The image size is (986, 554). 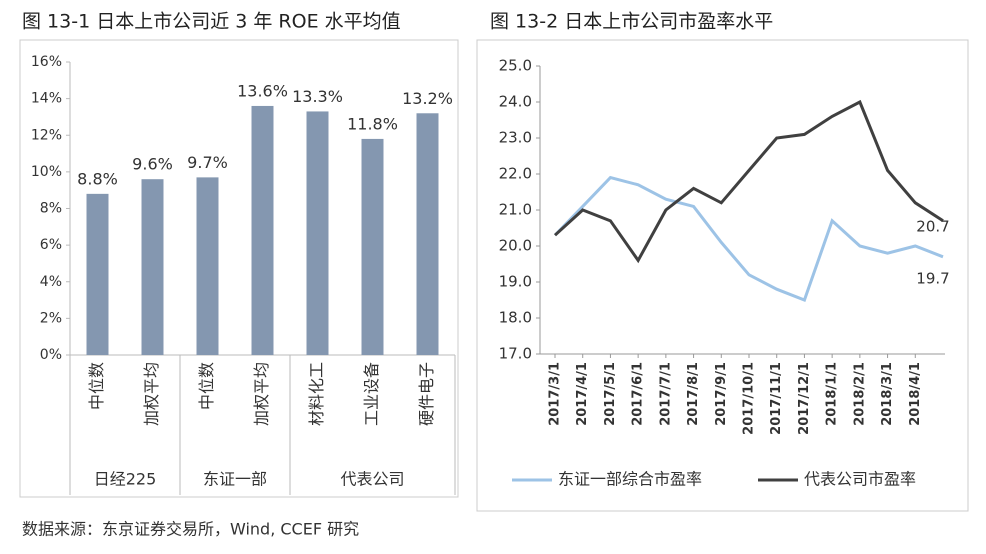 What do you see at coordinates (190, 529) in the screenshot?
I see `source-note: 数据来源：东京证券交易所，Wind, CCEF 研究` at bounding box center [190, 529].